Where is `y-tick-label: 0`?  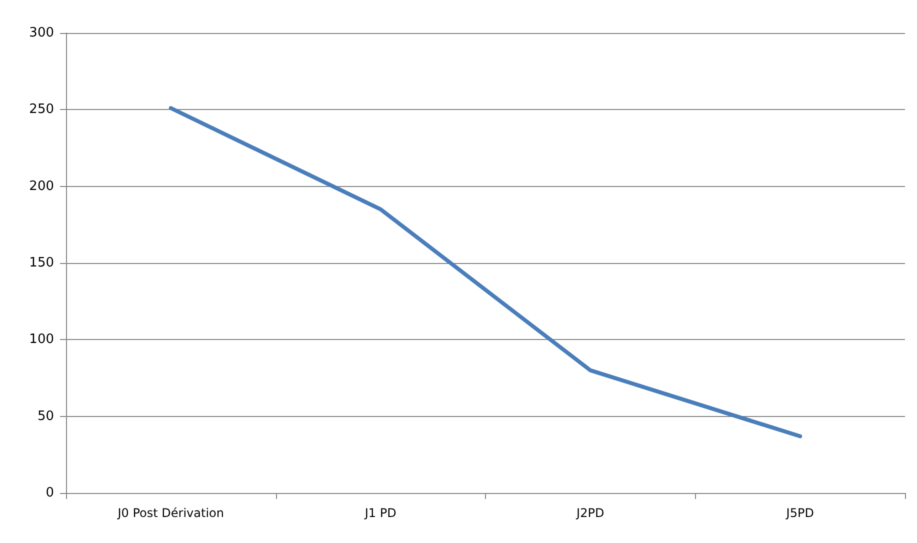
y-tick-label: 0 is located at coordinates (50, 493).